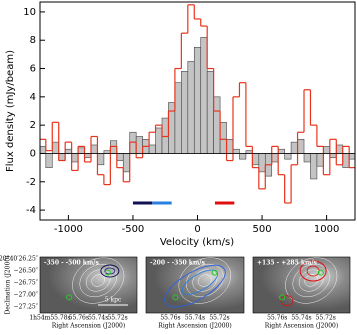 This screenshot has height=335, width=357. Describe the element at coordinates (8, 284) in the screenshot. I see `dec-label: Declination (J2000)` at that location.